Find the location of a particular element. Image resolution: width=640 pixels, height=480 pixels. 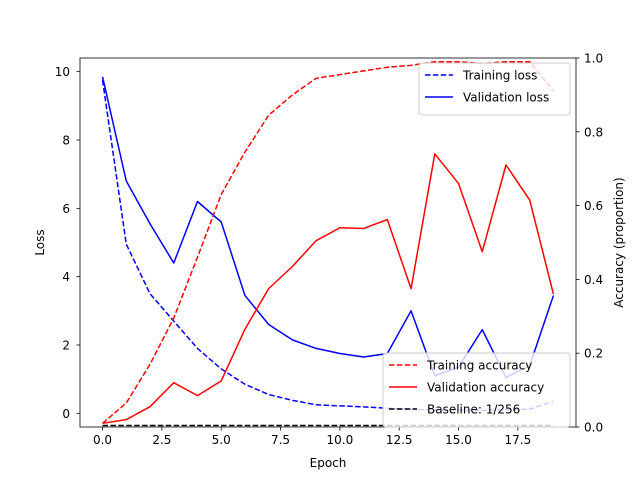

right-y-tick-label: 0.6 is located at coordinates (593, 206).